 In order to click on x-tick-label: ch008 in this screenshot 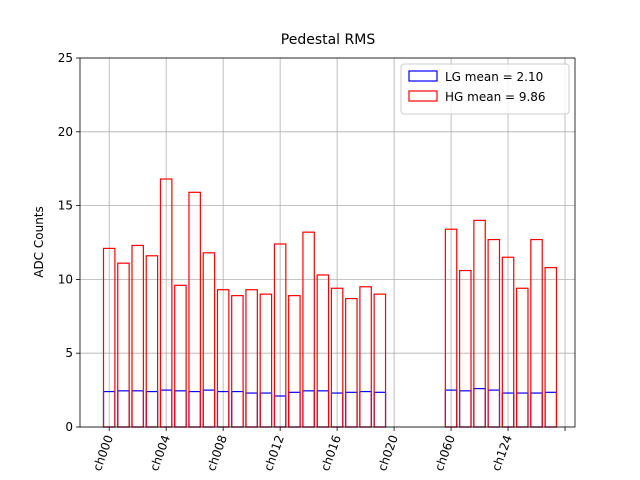, I will do `click(217, 453)`.